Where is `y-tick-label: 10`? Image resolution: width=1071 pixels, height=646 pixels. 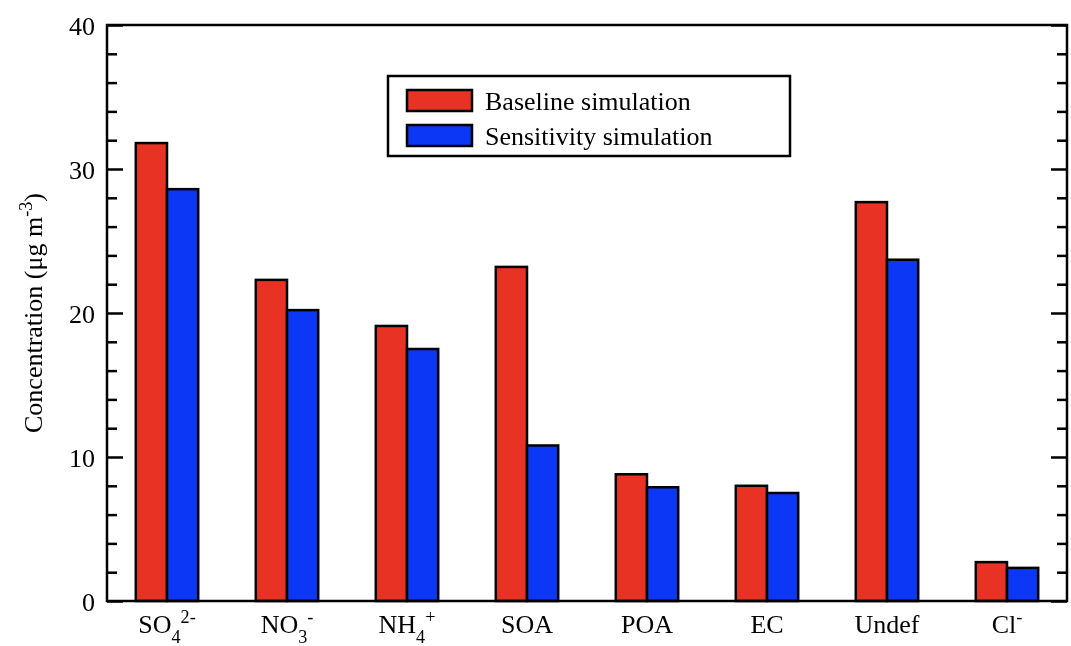
y-tick-label: 10 is located at coordinates (82, 458).